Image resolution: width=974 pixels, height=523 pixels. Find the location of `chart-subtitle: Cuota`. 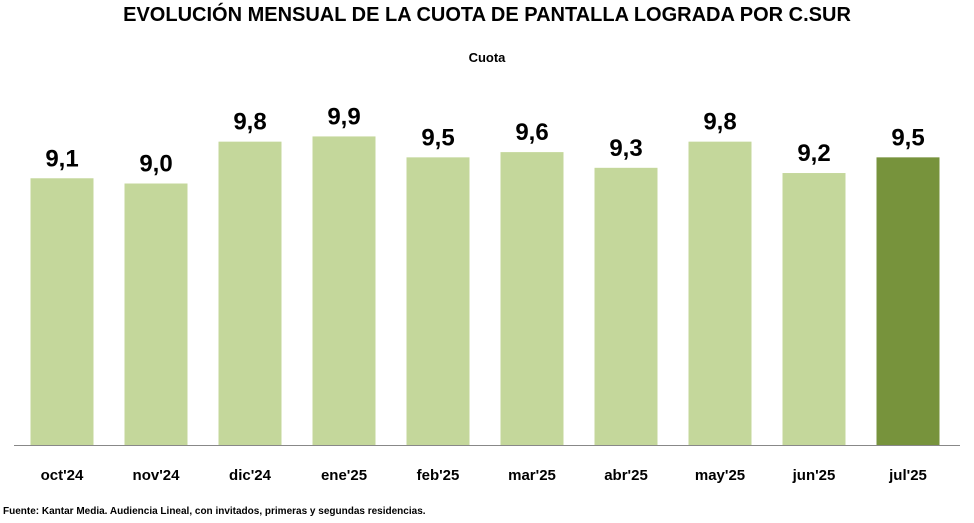

chart-subtitle: Cuota is located at coordinates (487, 57).